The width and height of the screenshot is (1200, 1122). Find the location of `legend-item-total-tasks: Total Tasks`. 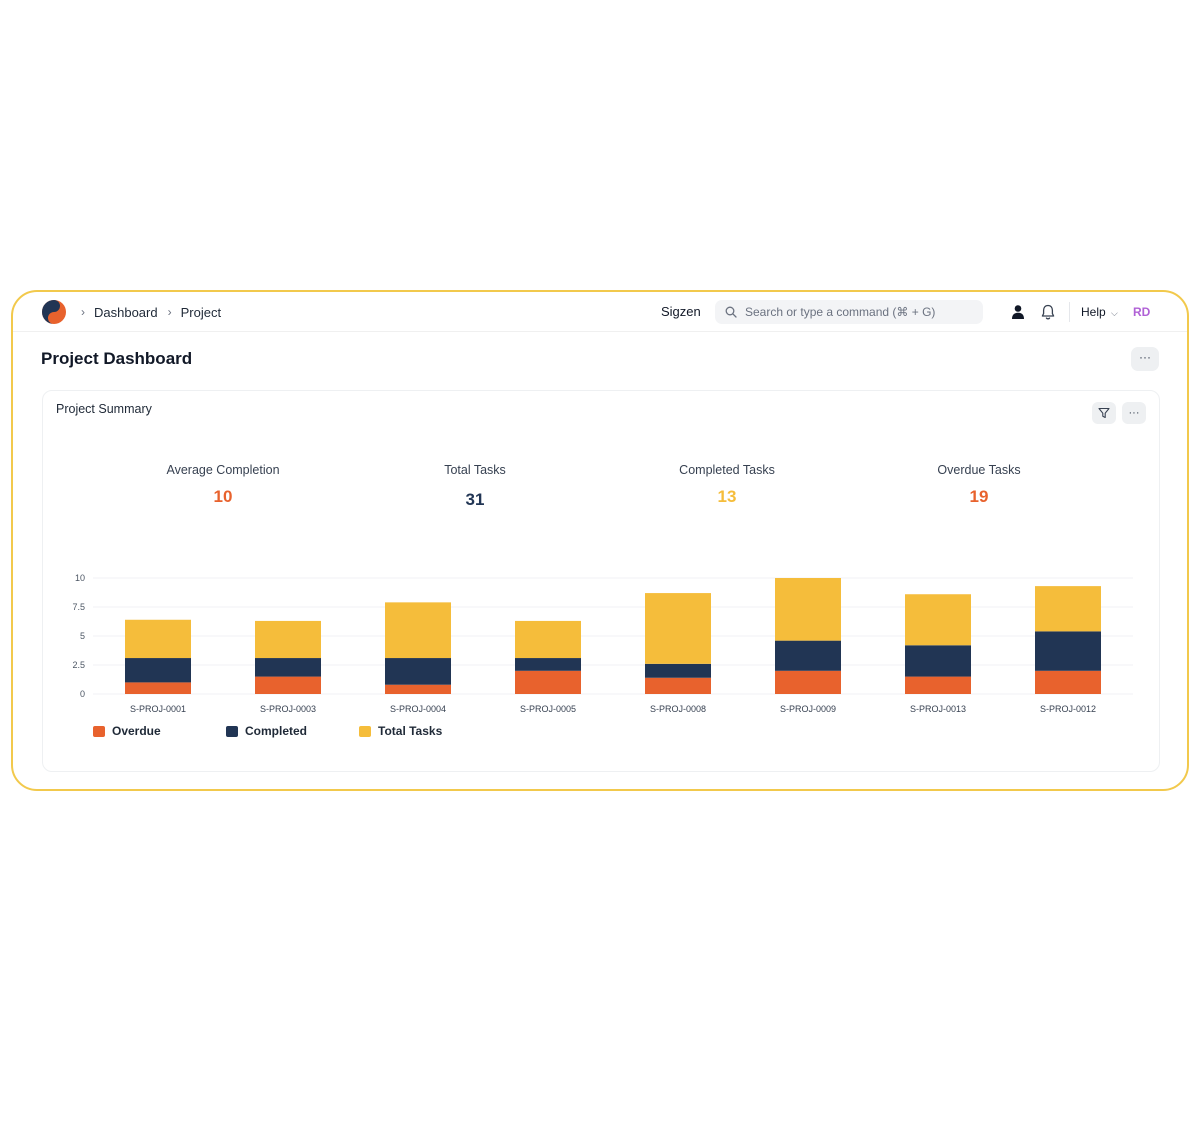

legend-item-total-tasks: Total Tasks is located at coordinates (400, 731).